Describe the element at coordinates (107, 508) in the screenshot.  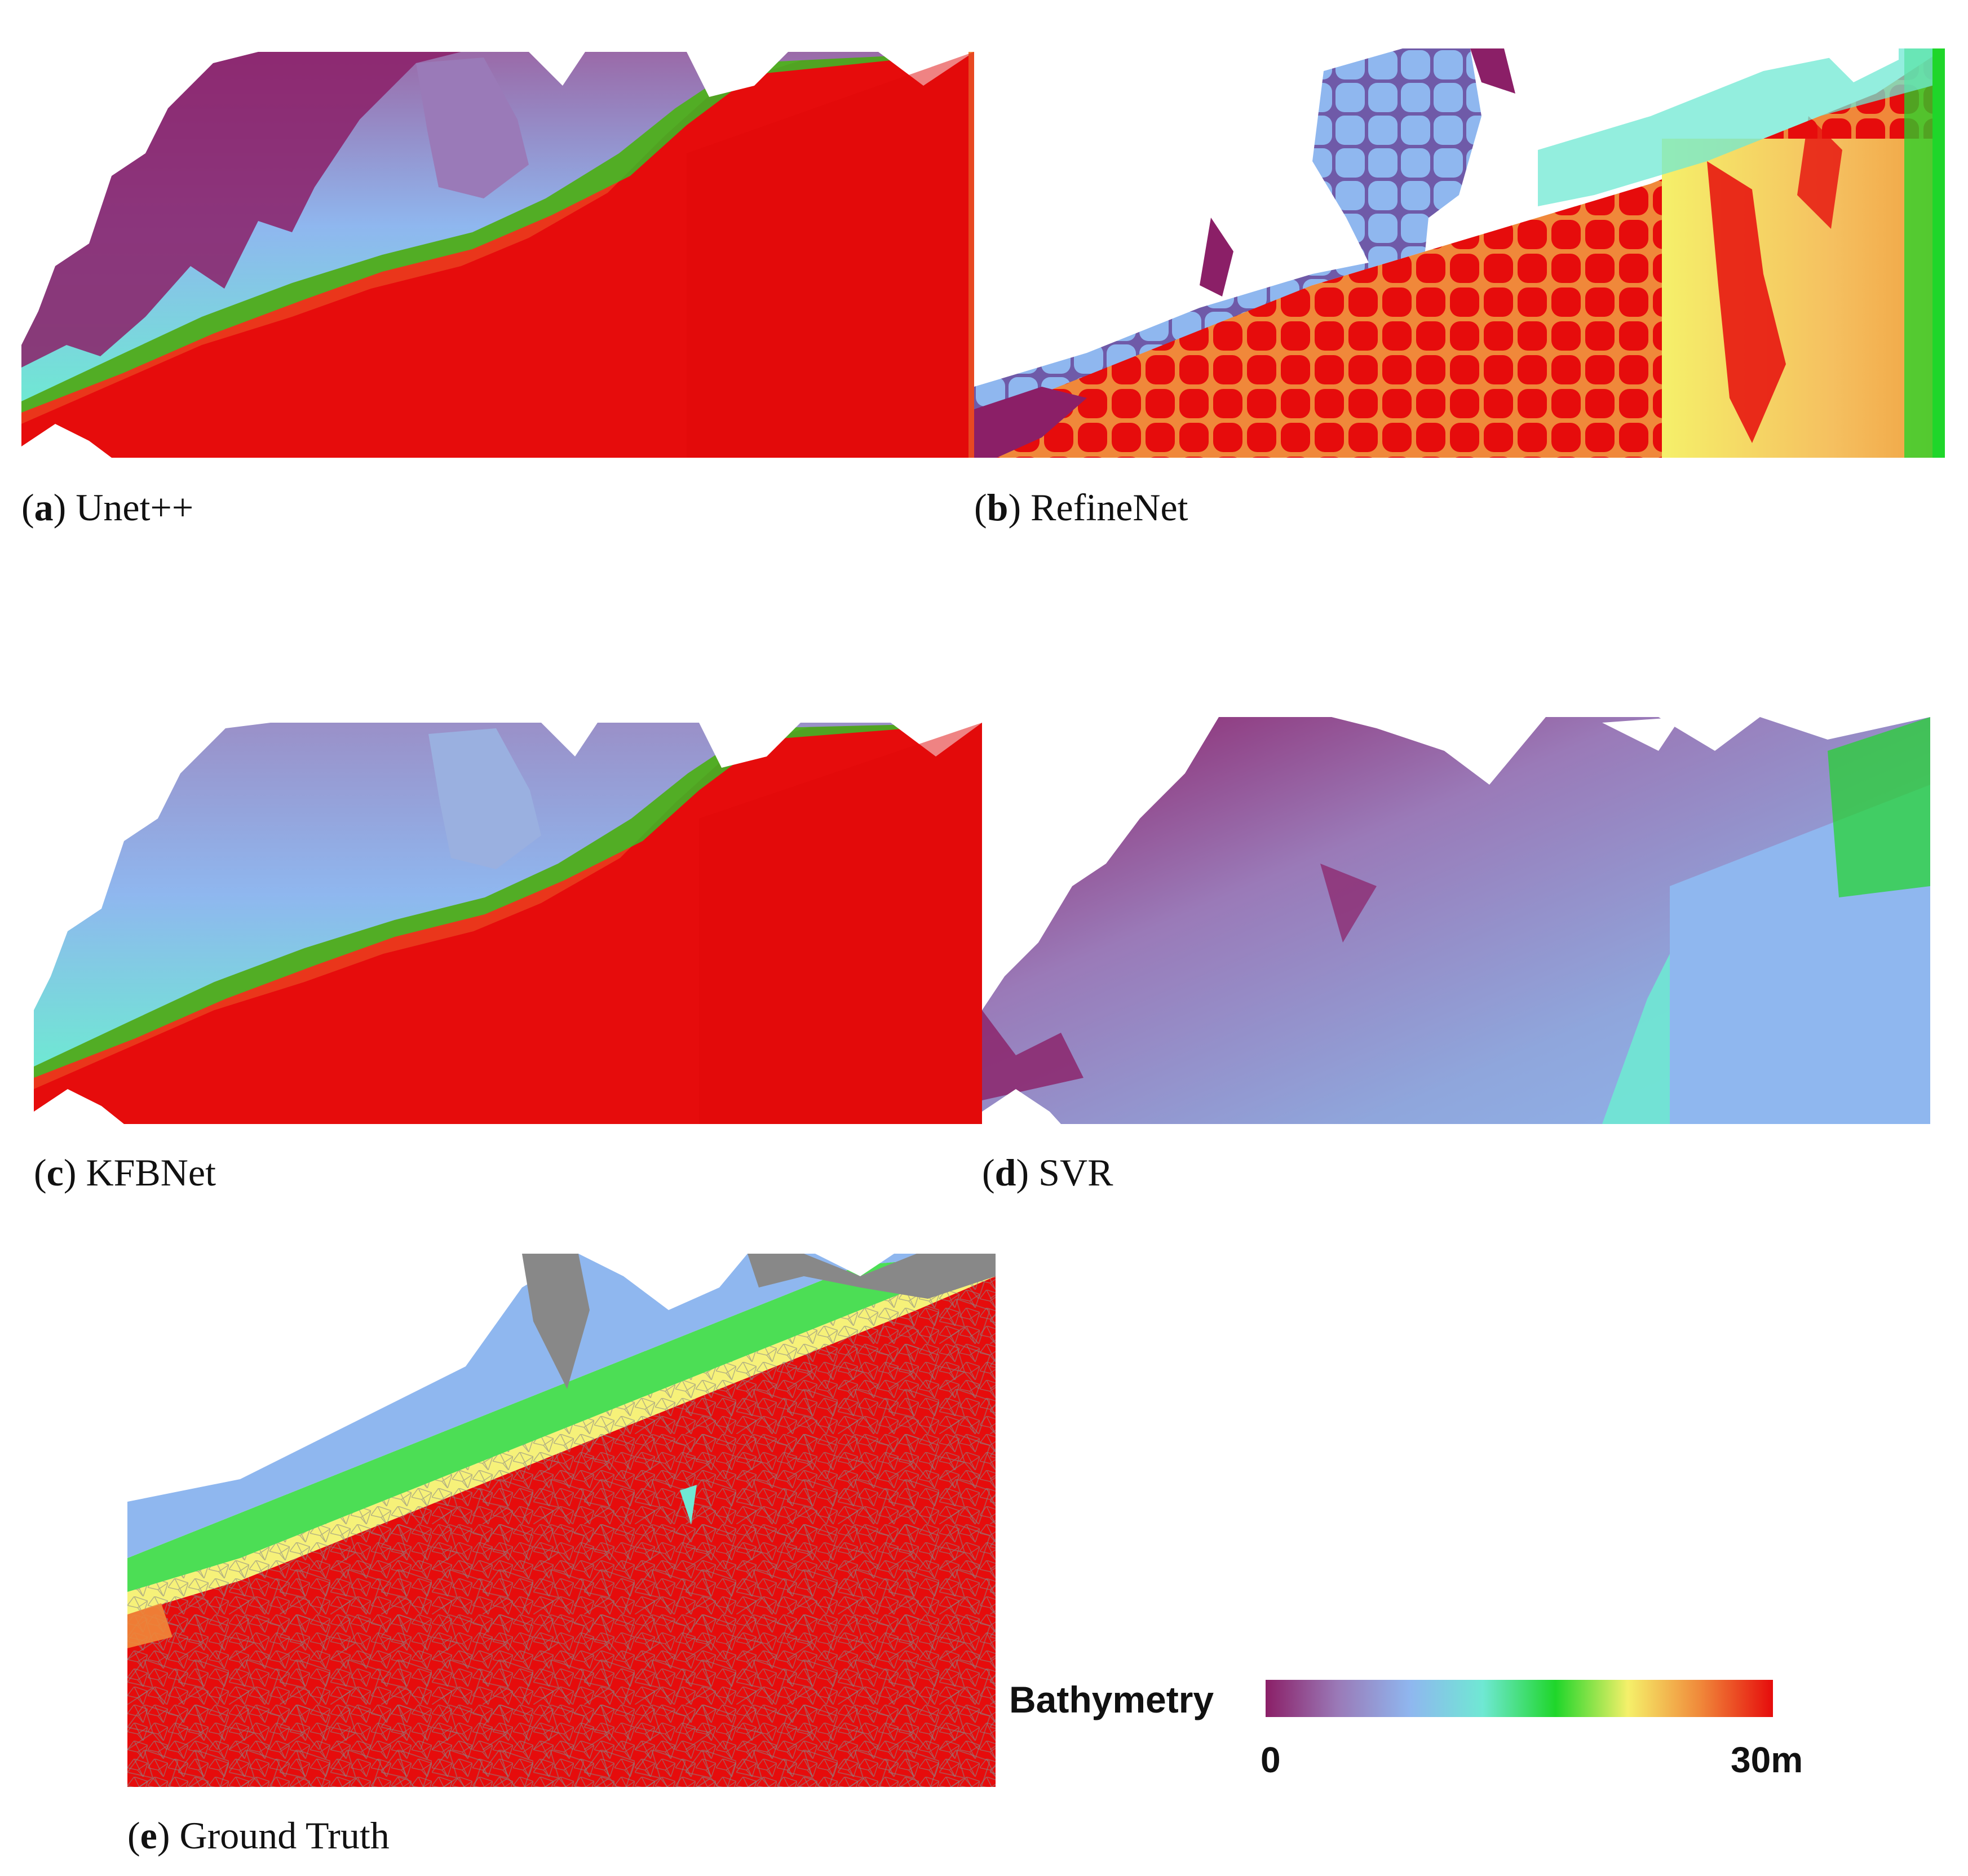
I see `caption-a: (a) Unet++` at that location.